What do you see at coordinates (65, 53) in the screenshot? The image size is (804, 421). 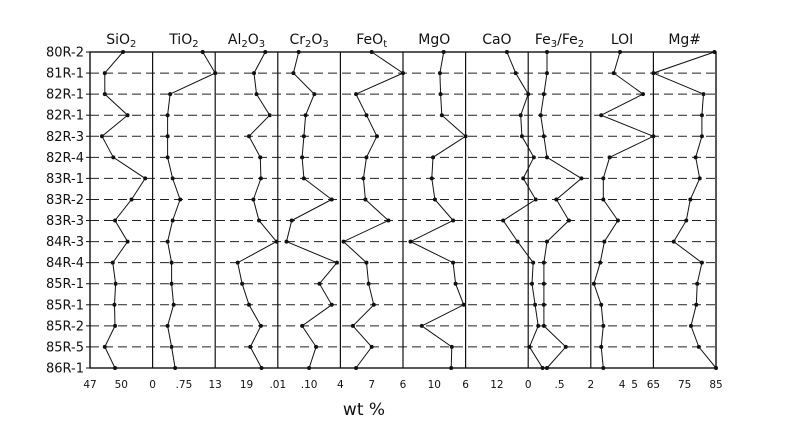 I see `sample-label: 80R-2` at bounding box center [65, 53].